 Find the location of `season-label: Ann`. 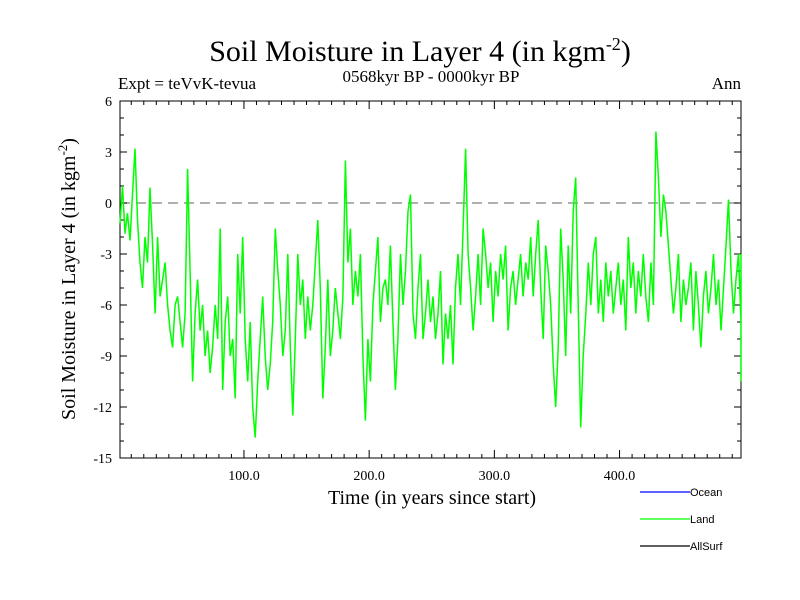

season-label: Ann is located at coordinates (727, 83).